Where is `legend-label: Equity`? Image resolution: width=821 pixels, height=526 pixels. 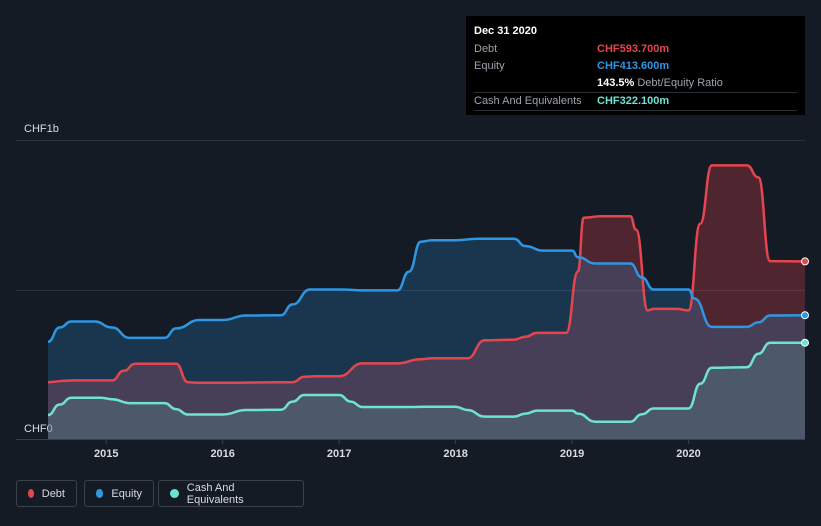 legend-label: Equity is located at coordinates (126, 493).